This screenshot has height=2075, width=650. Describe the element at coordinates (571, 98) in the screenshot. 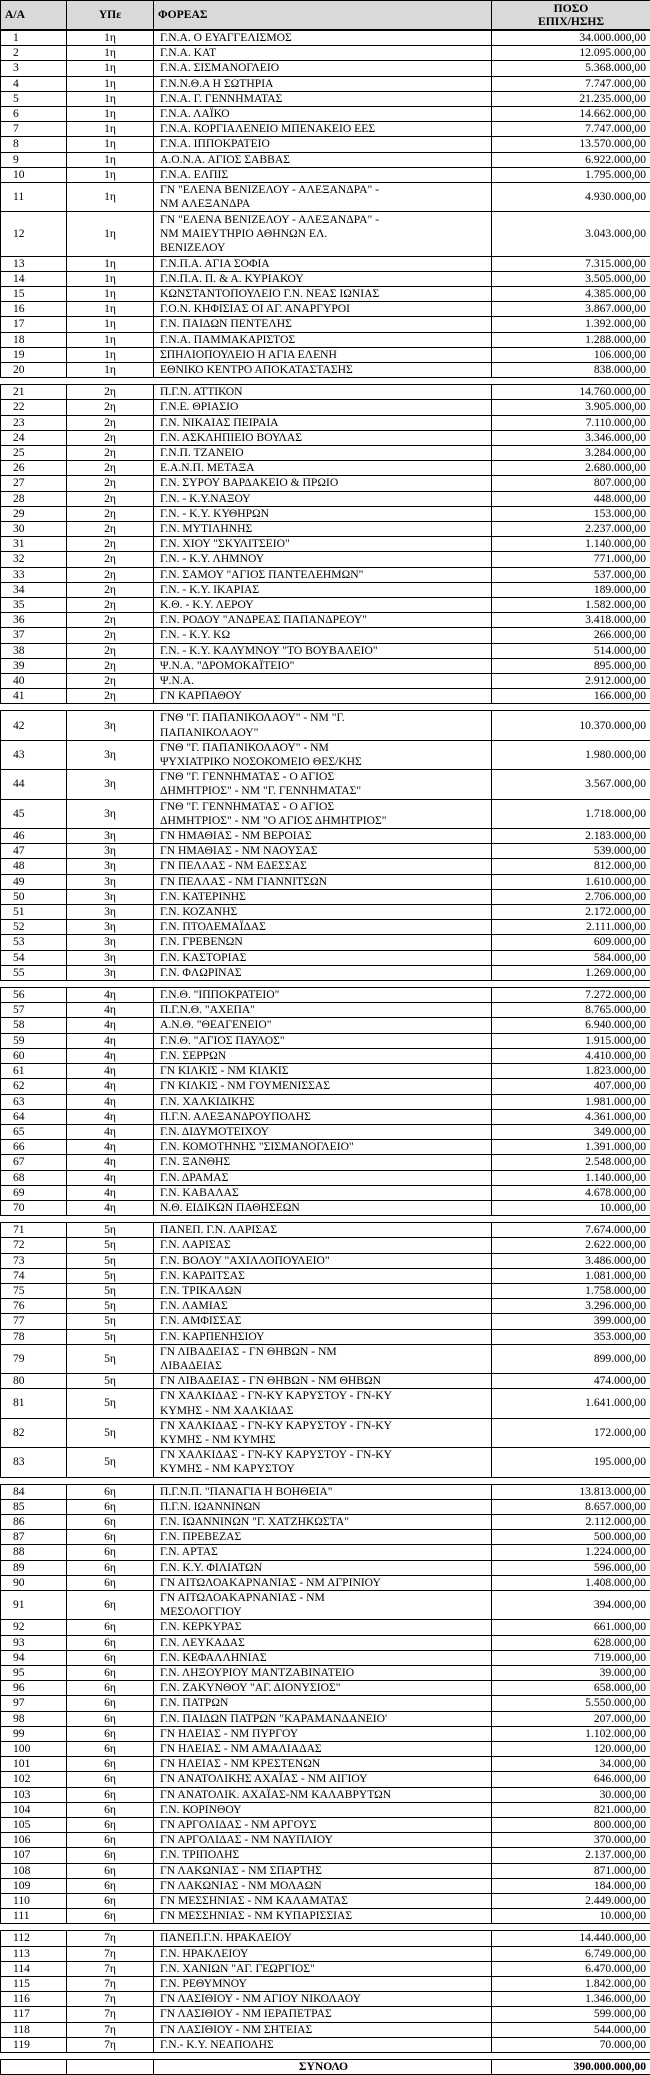

I see `row-amount: 21.235.000,00` at that location.